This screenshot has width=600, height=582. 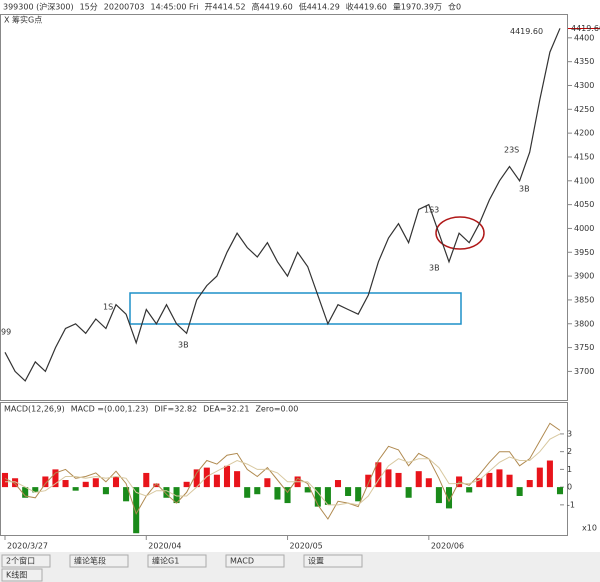 I want to click on indicator-label: X 筹实G点, so click(x=23, y=20).